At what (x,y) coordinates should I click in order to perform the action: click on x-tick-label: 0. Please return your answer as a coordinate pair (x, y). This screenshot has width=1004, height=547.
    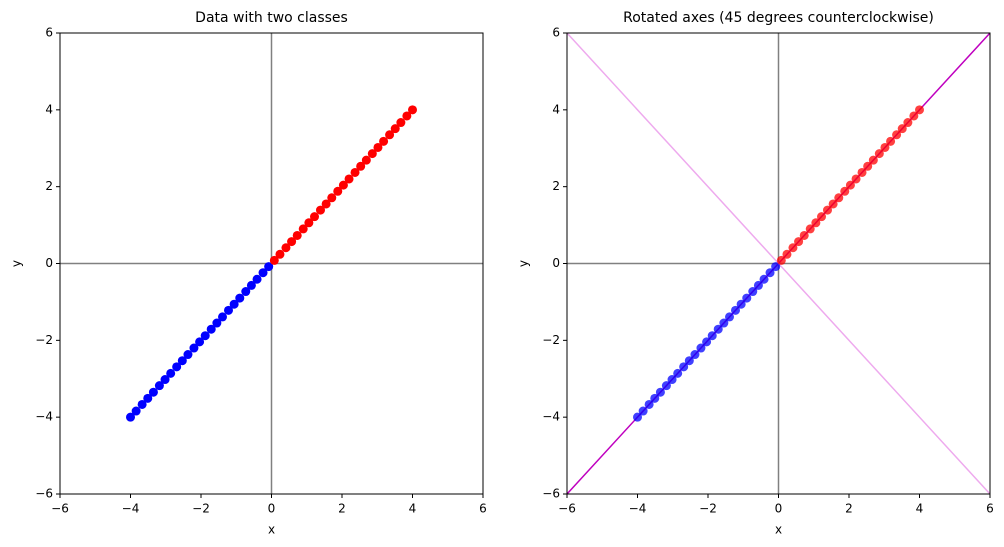
    Looking at the image, I should click on (272, 509).